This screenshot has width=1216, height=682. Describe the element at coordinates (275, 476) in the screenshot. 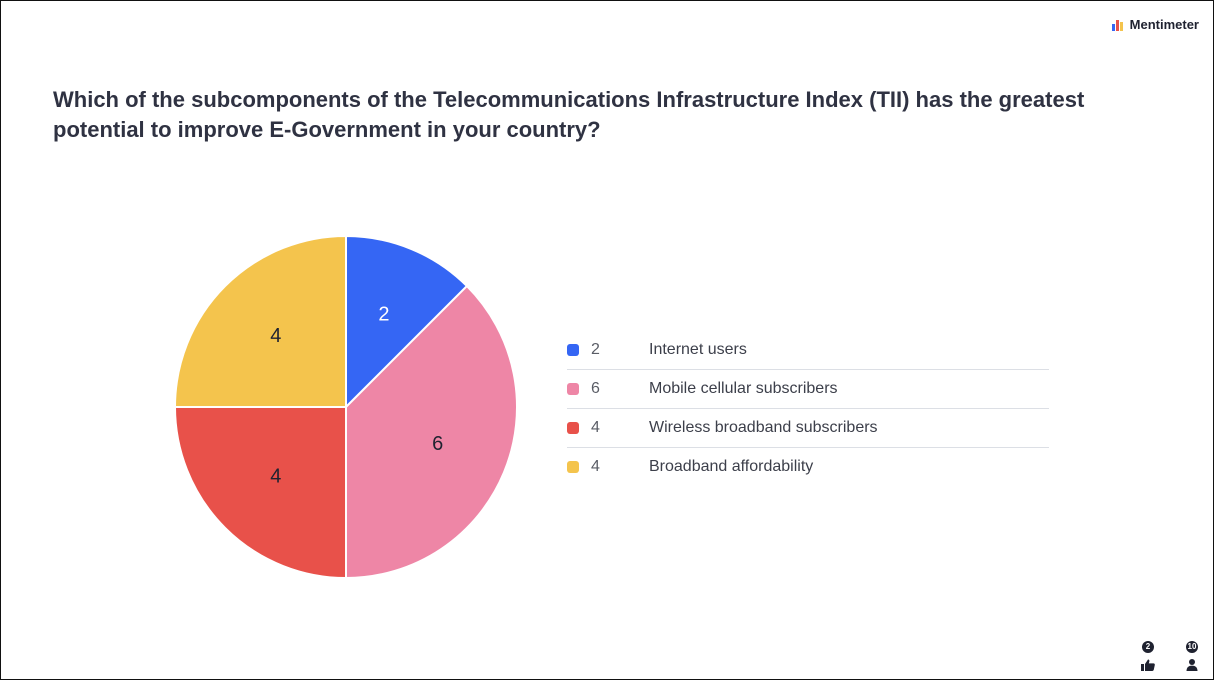

I see `slice-label-wireless-broadband-subscribers: 4` at that location.